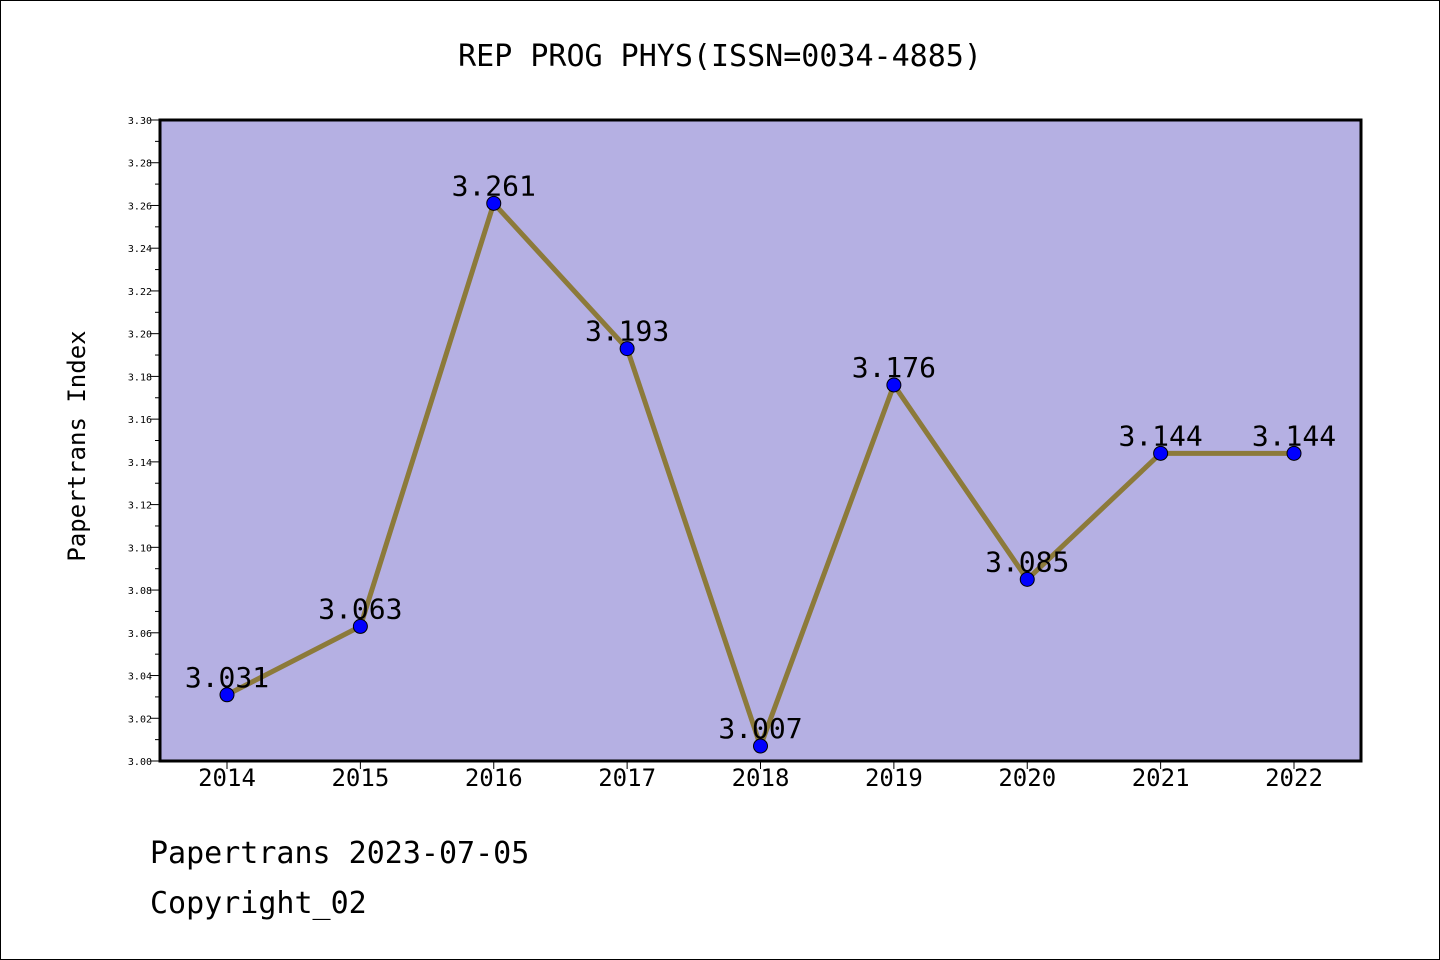 This screenshot has width=1440, height=960. I want to click on data-label: 3.261, so click(494, 185).